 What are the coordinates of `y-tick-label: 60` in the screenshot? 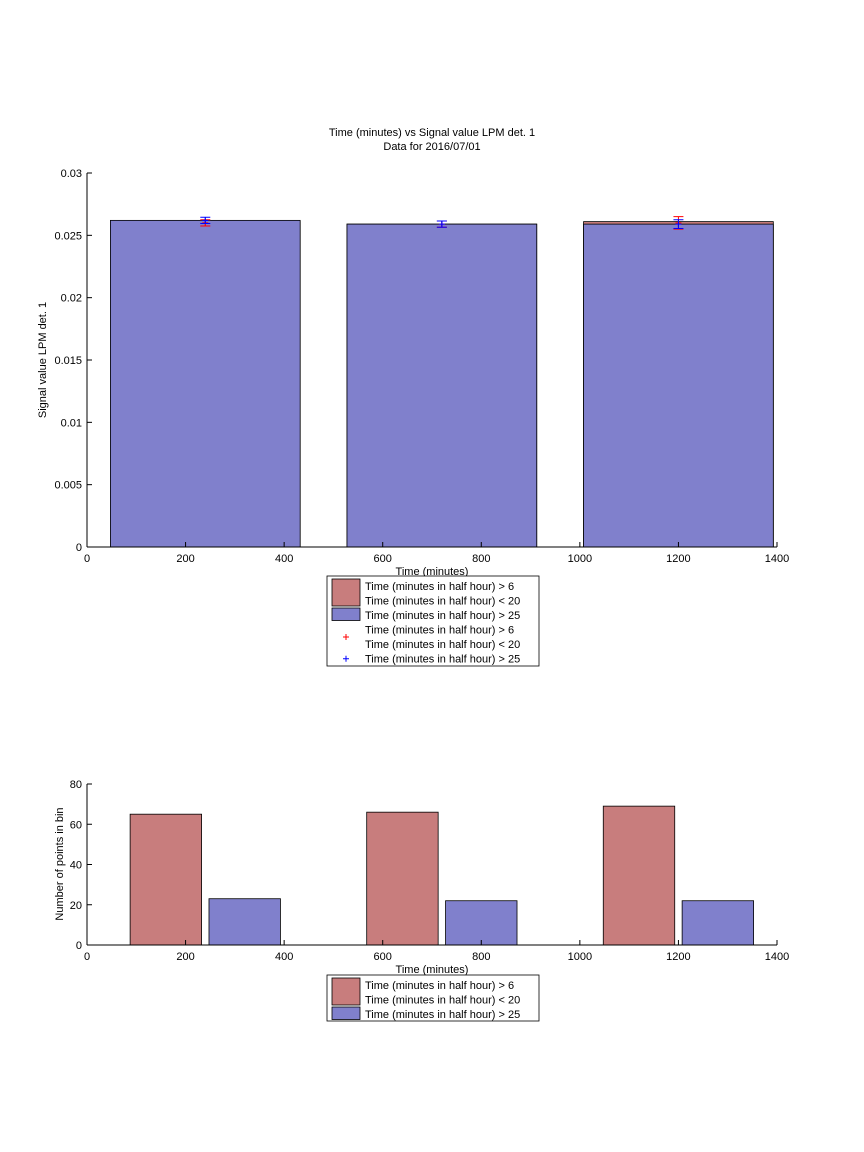 It's located at (76, 825).